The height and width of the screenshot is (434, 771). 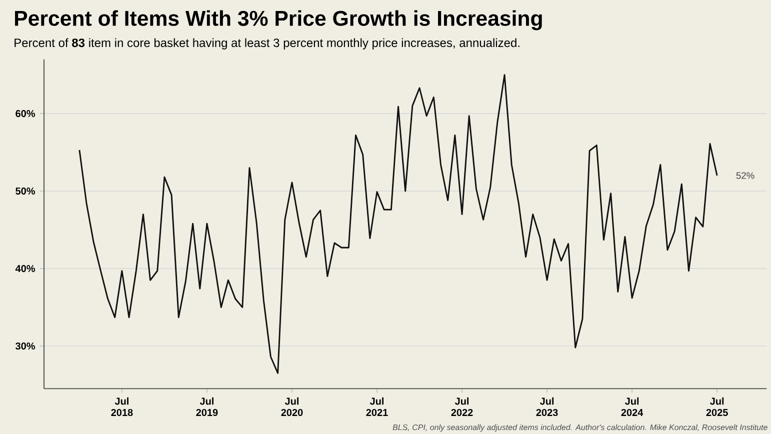 What do you see at coordinates (25, 268) in the screenshot?
I see `y-tick-label: 40%` at bounding box center [25, 268].